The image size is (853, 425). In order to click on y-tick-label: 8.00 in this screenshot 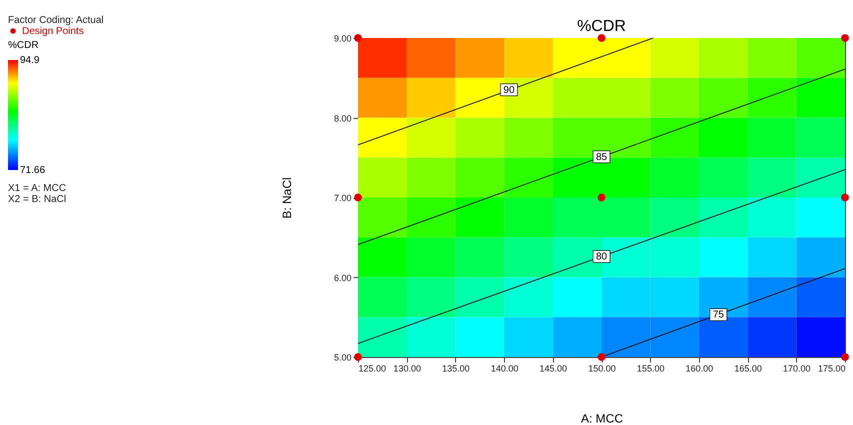, I will do `click(343, 118)`.